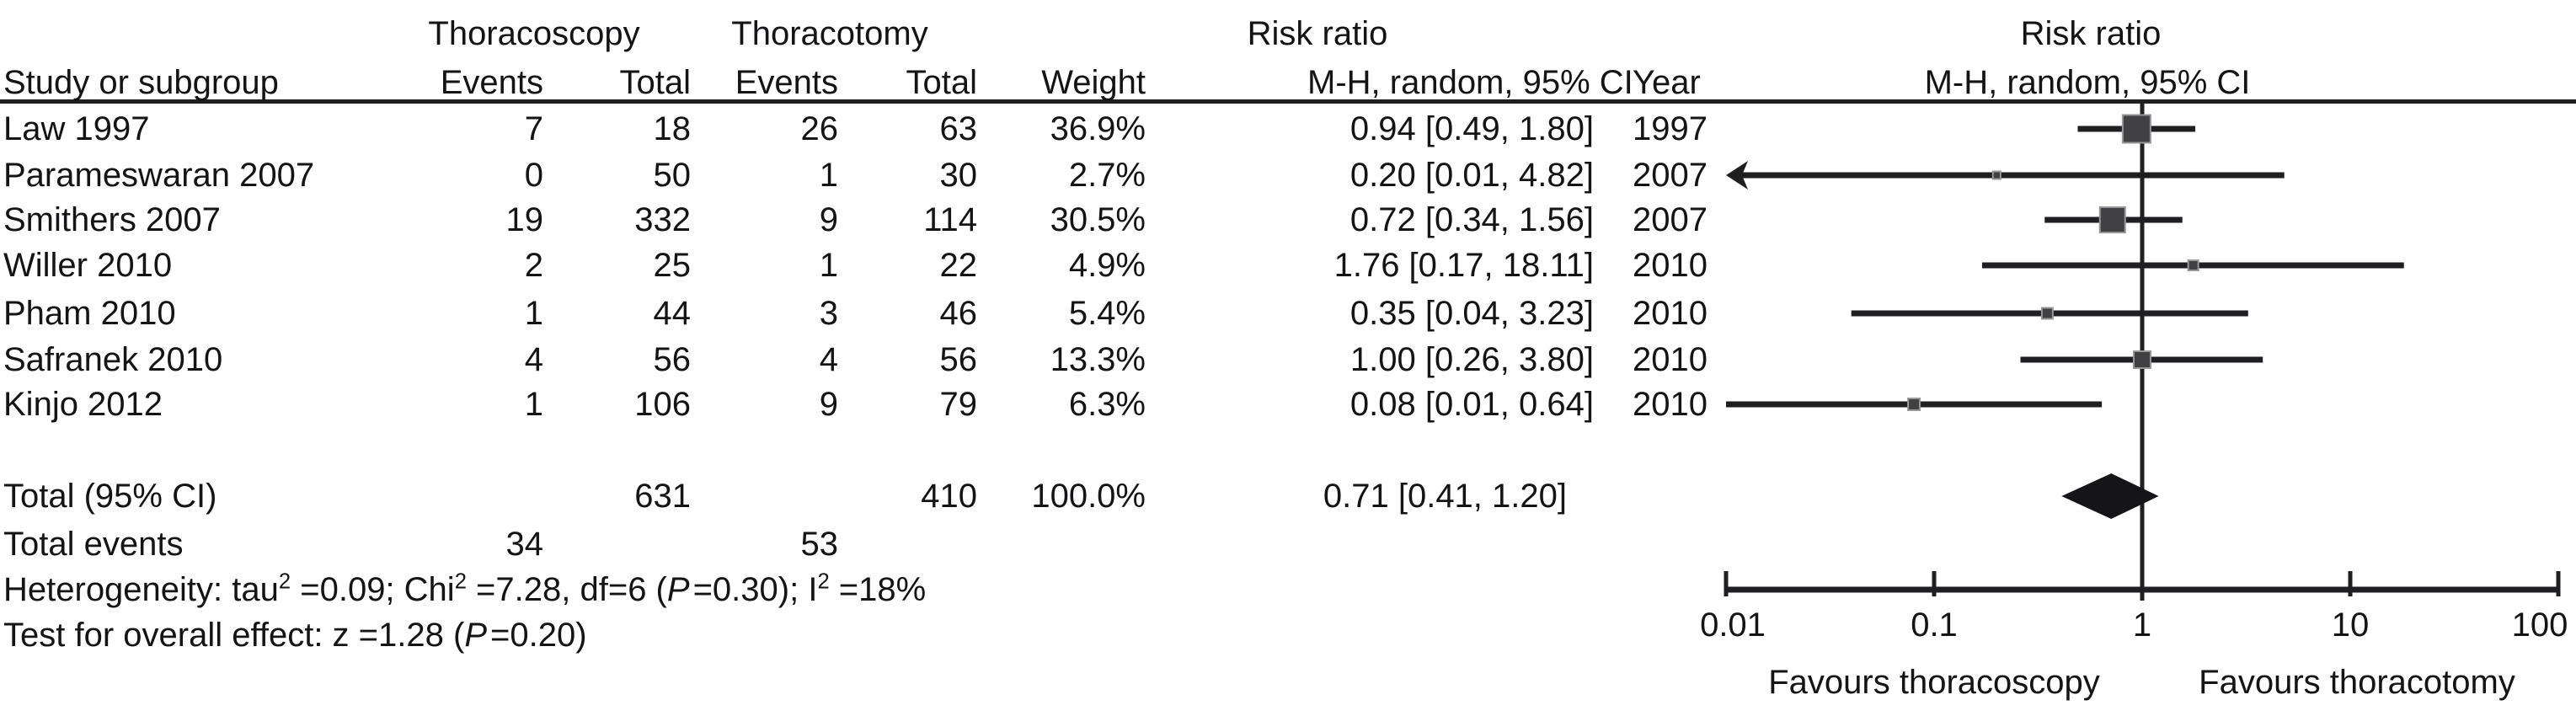  What do you see at coordinates (950, 220) in the screenshot?
I see `total-2-value: 114` at bounding box center [950, 220].